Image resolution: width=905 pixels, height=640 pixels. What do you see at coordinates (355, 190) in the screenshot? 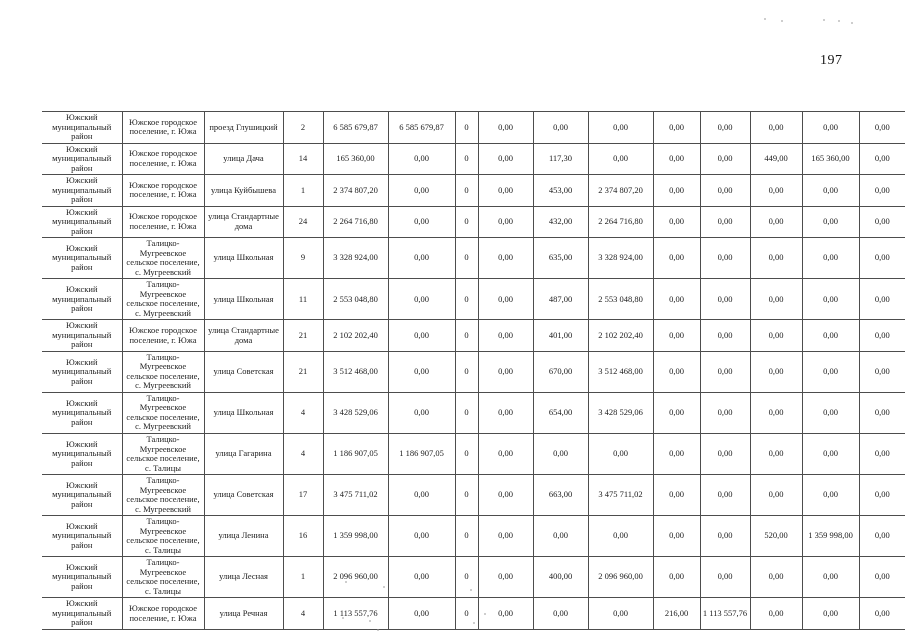
I see `value-cell: 2 374 807,20` at bounding box center [355, 190].